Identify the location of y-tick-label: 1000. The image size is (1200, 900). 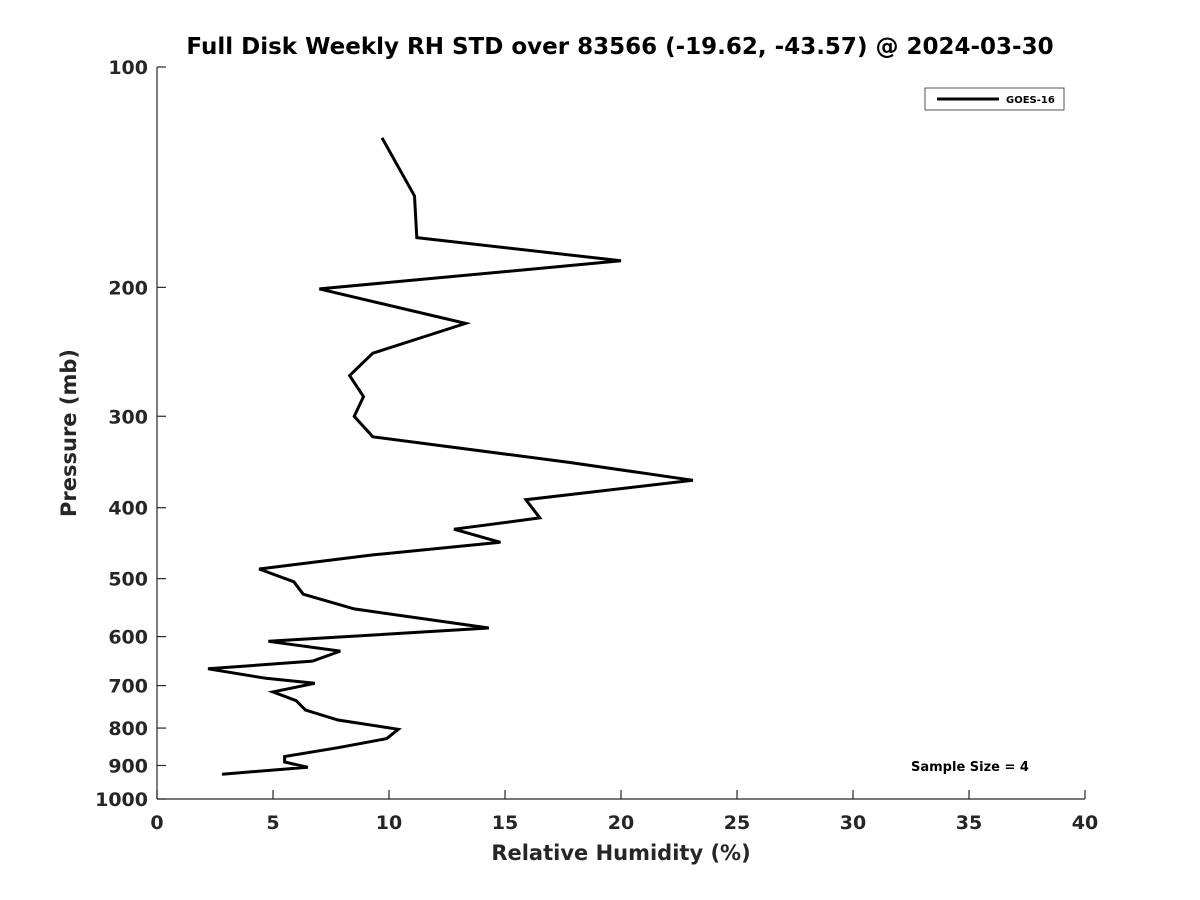
(121, 800).